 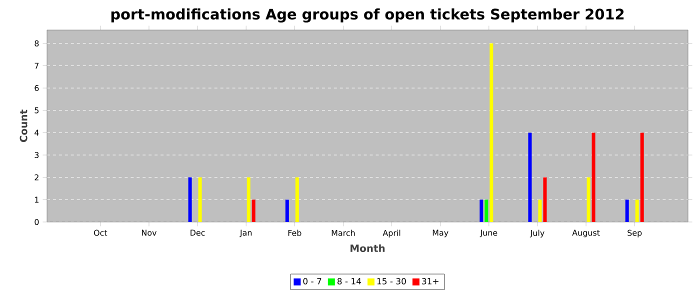 I want to click on legend-label: 8 - 14, so click(x=349, y=281).